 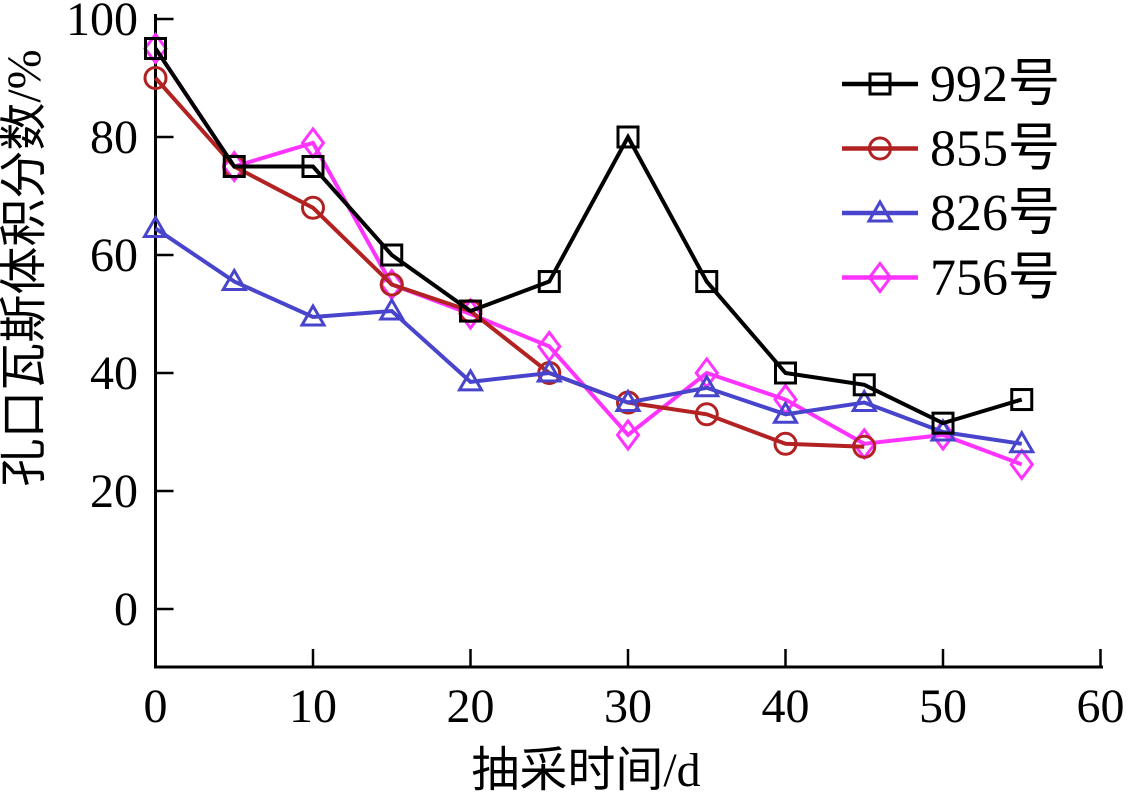 What do you see at coordinates (995, 149) in the screenshot?
I see `legend-label-855号: 855号` at bounding box center [995, 149].